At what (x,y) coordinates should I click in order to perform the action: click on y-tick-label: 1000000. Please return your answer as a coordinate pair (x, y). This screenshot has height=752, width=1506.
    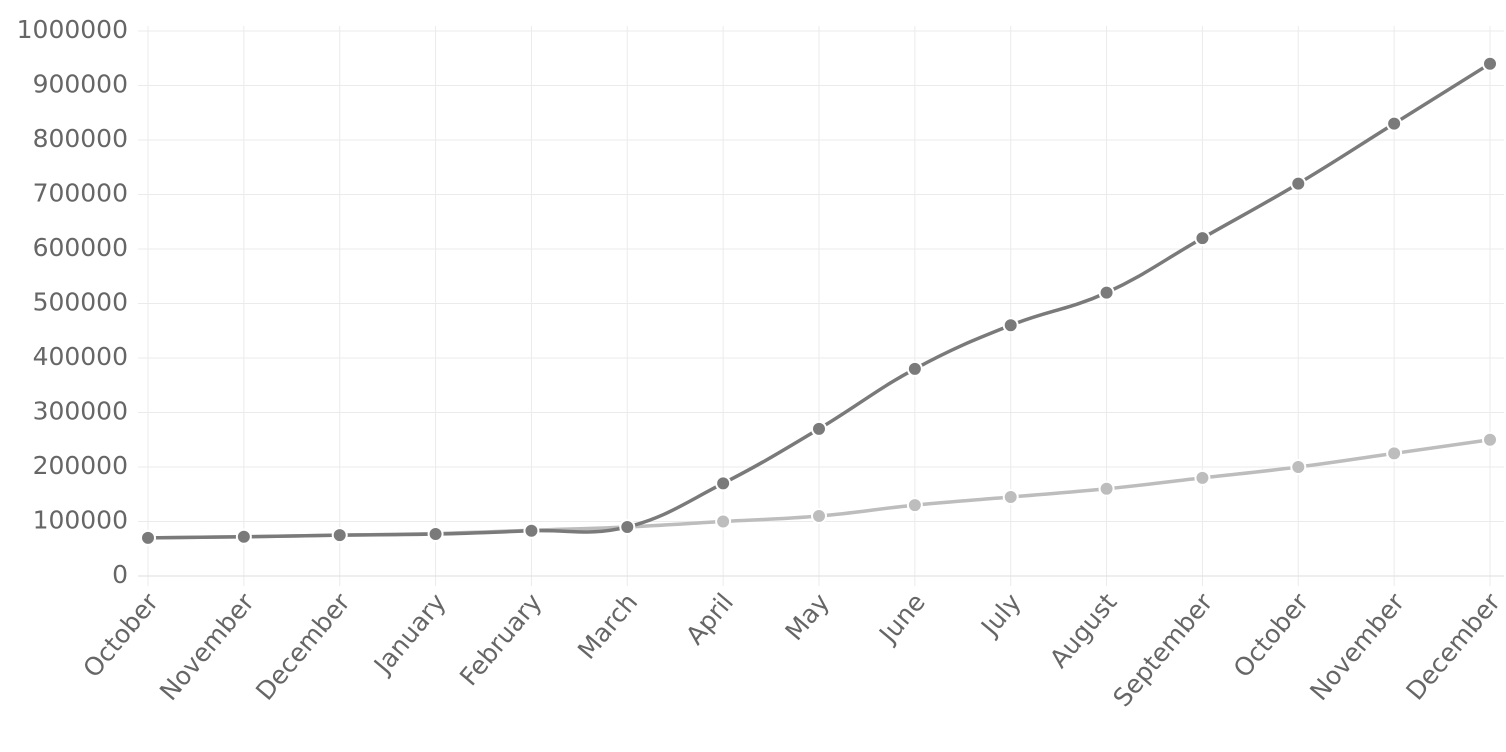
    Looking at the image, I should click on (72, 29).